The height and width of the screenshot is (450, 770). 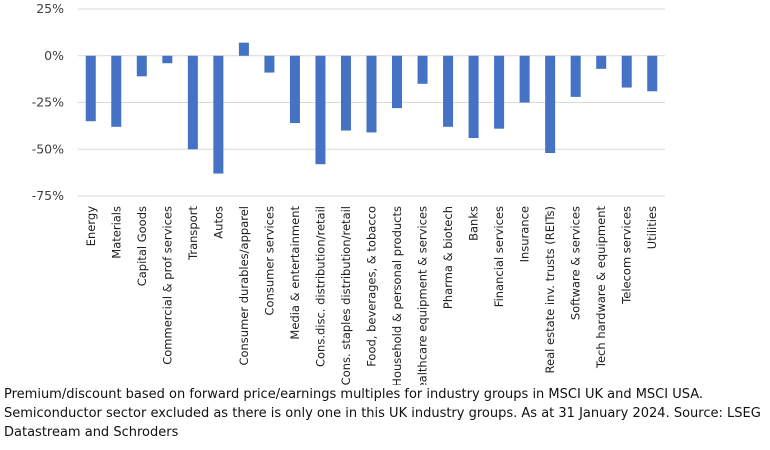 What do you see at coordinates (474, 223) in the screenshot?
I see `x-tick-label: Banks` at bounding box center [474, 223].